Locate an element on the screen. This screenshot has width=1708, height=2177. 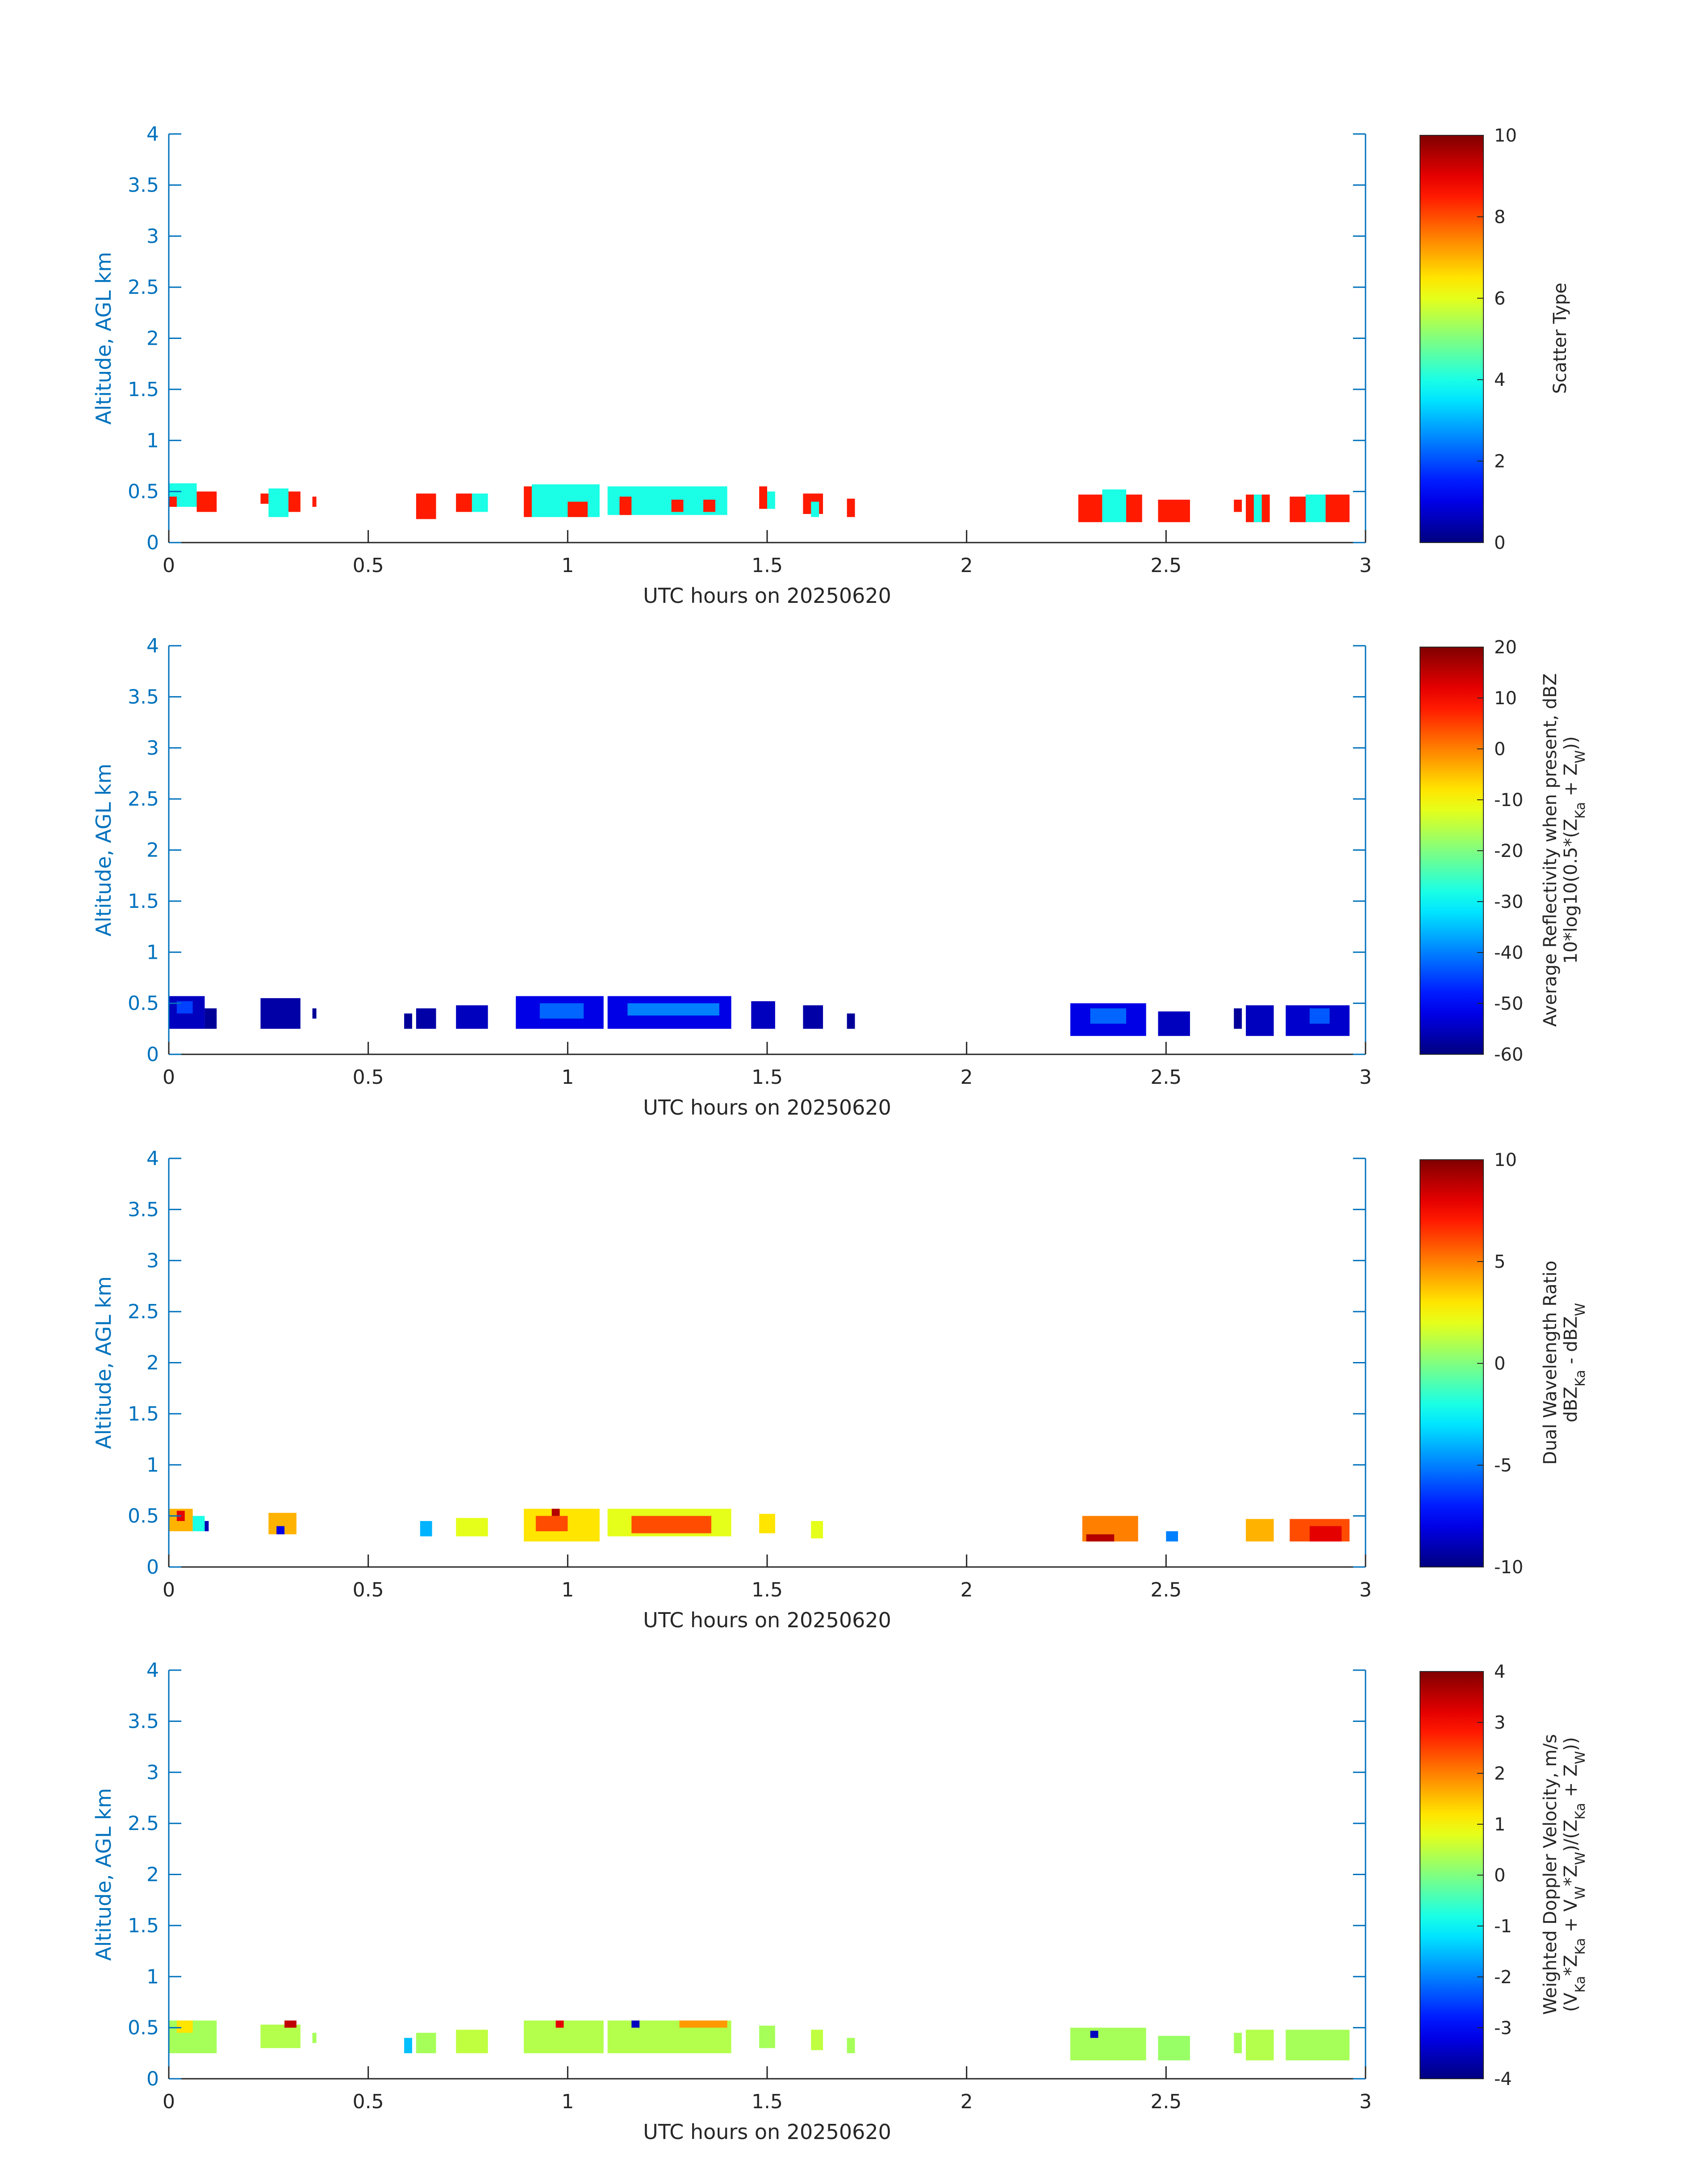
colorbar-tick-label: -5 is located at coordinates (1503, 1465).